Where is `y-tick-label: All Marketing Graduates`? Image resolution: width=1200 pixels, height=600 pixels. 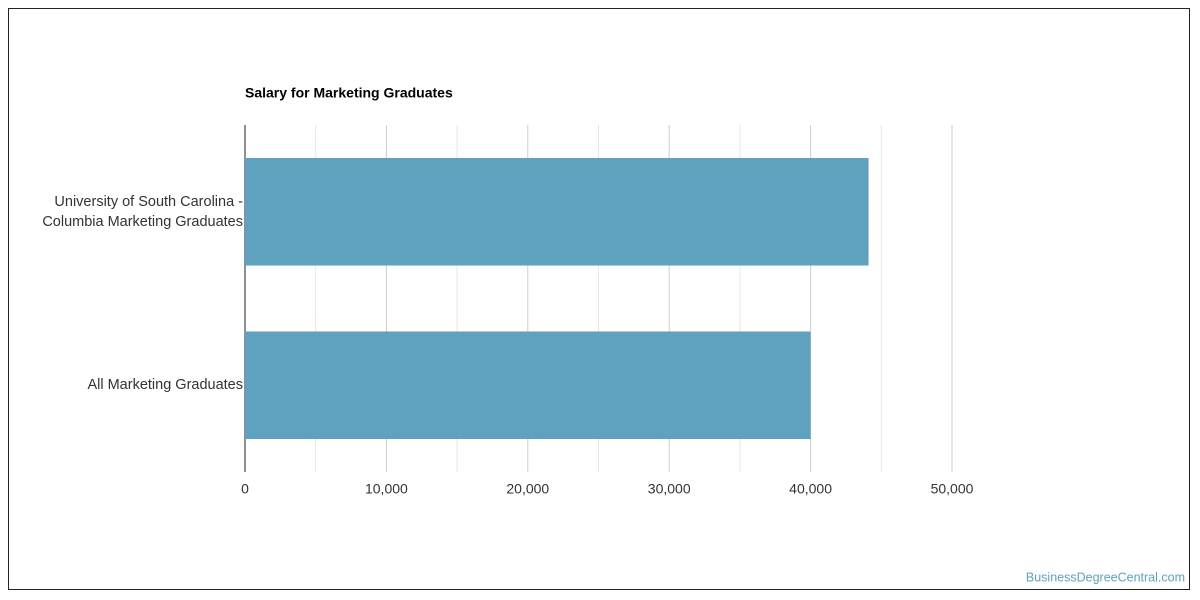
y-tick-label: All Marketing Graduates is located at coordinates (165, 385).